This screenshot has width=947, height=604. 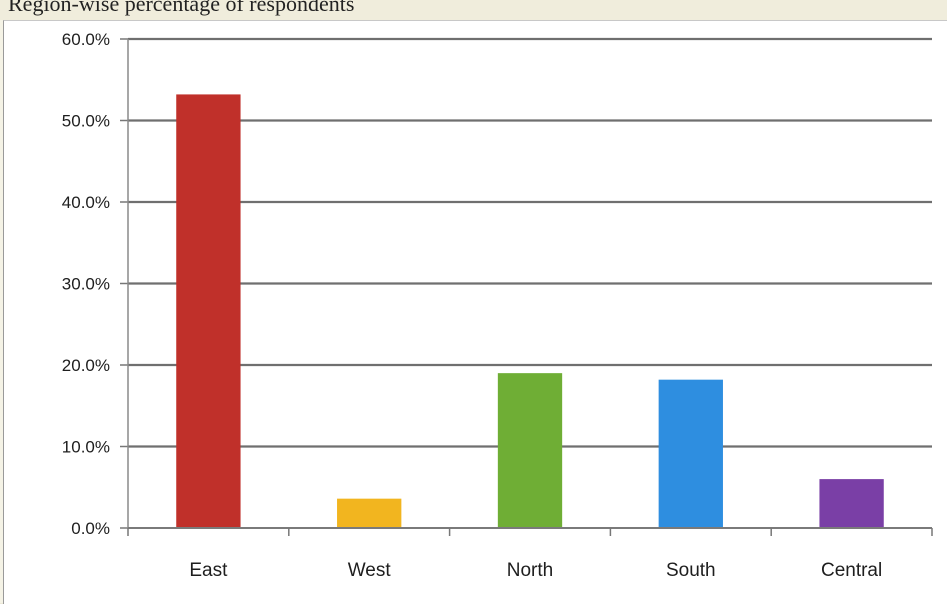 I want to click on bar-central, so click(x=851, y=503).